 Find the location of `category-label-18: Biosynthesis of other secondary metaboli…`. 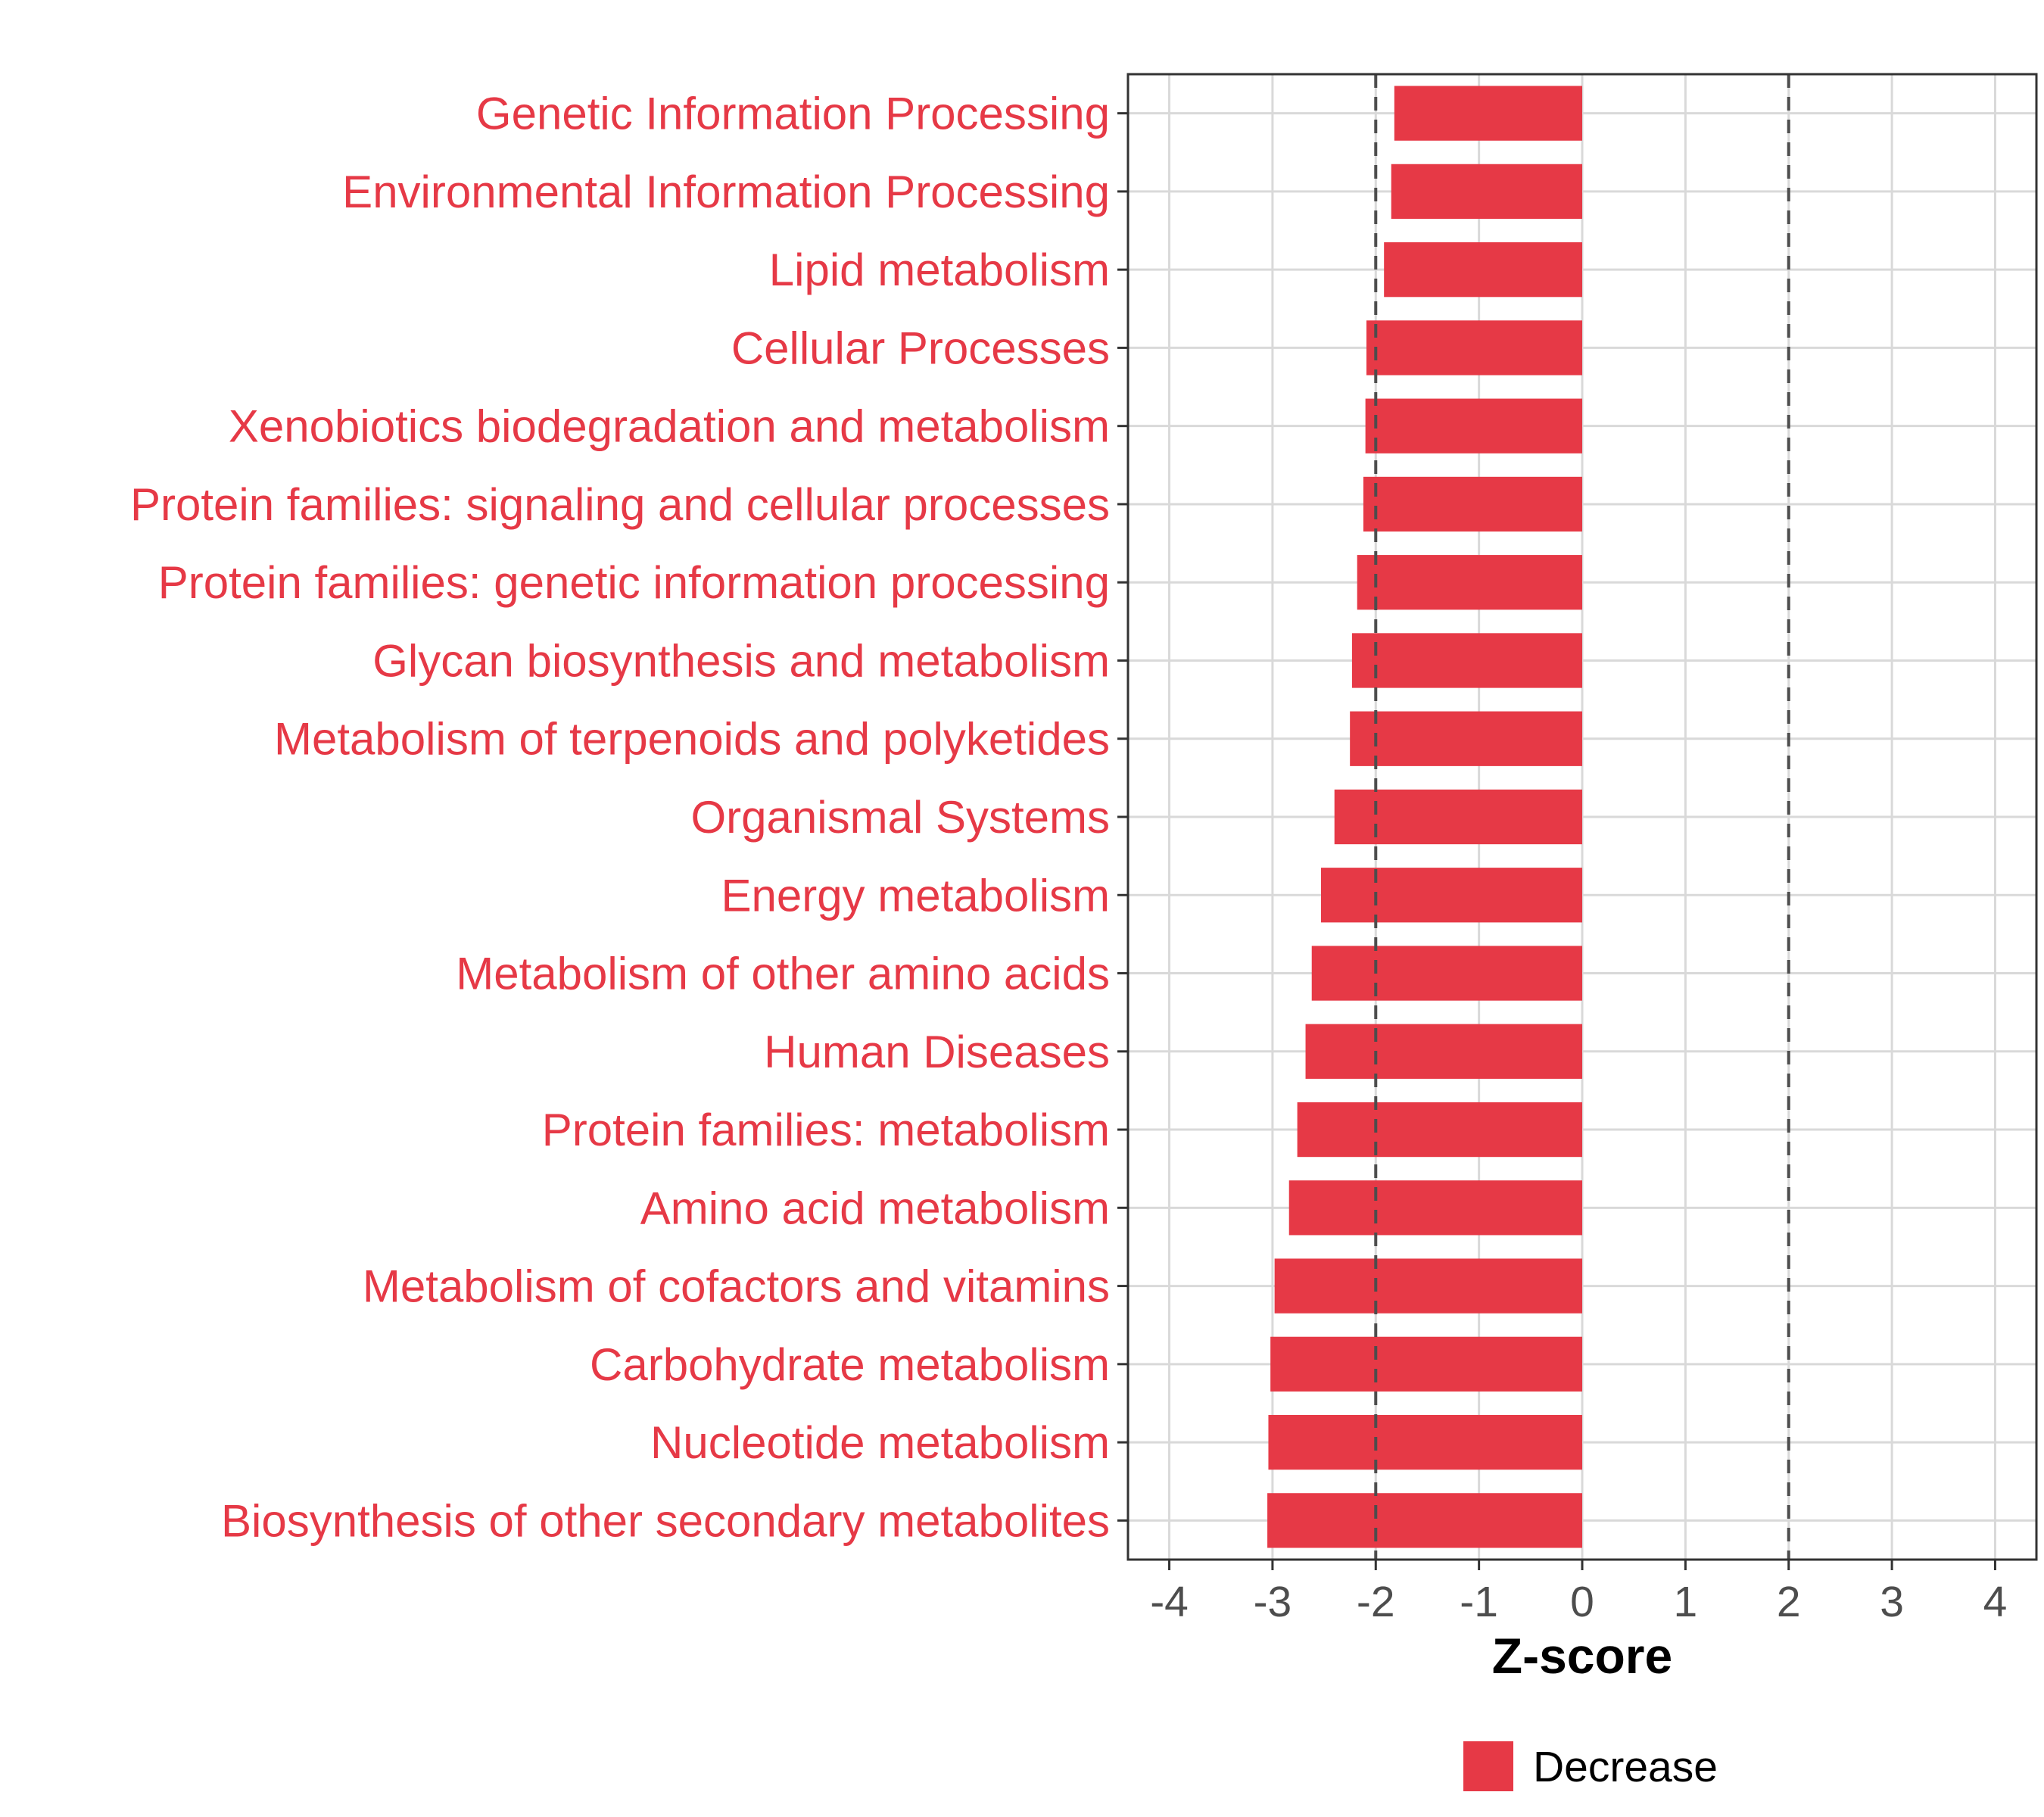

category-label-18: Biosynthesis of other secondary metaboli… is located at coordinates (665, 1520).